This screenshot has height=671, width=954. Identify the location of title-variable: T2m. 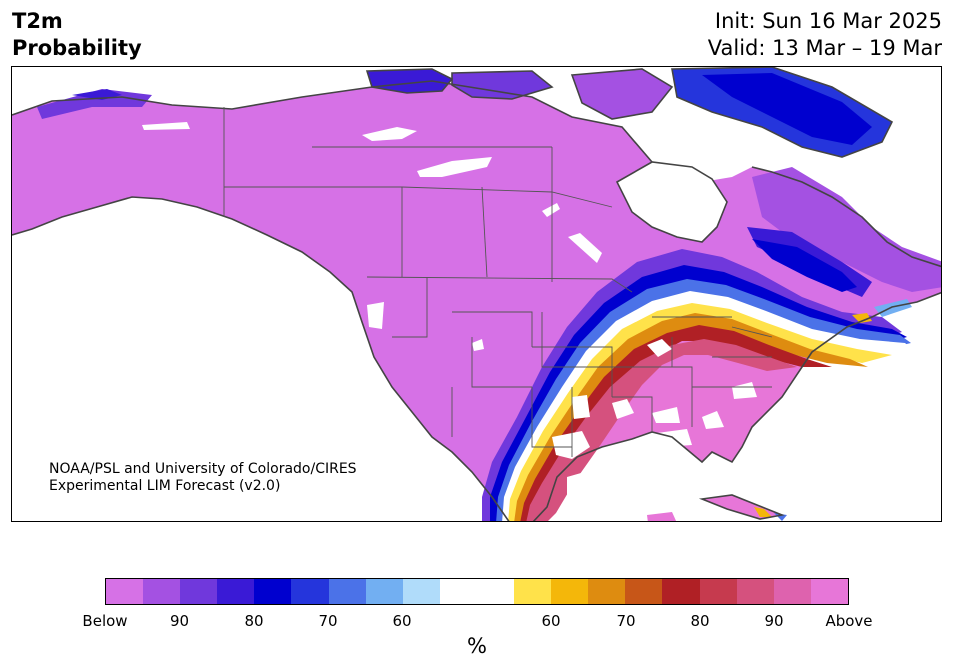
(37, 21).